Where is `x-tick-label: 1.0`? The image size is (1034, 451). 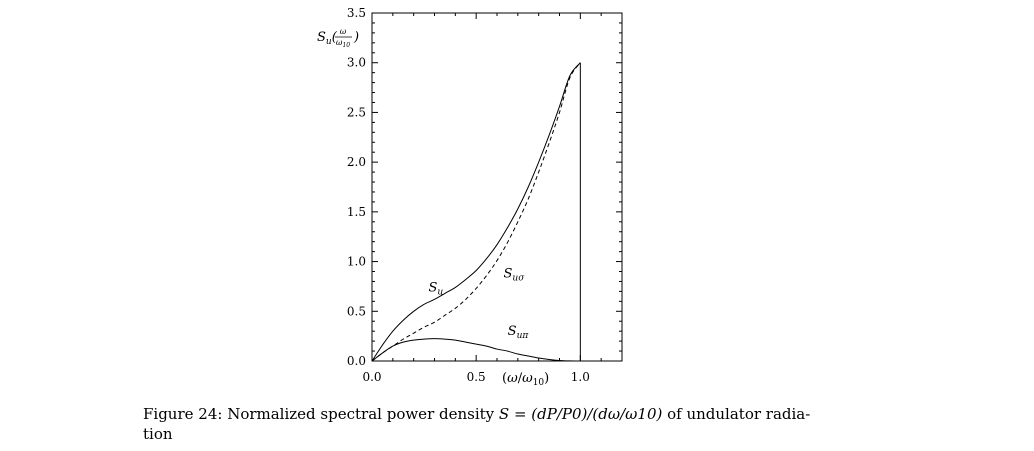 x-tick-label: 1.0 is located at coordinates (580, 377).